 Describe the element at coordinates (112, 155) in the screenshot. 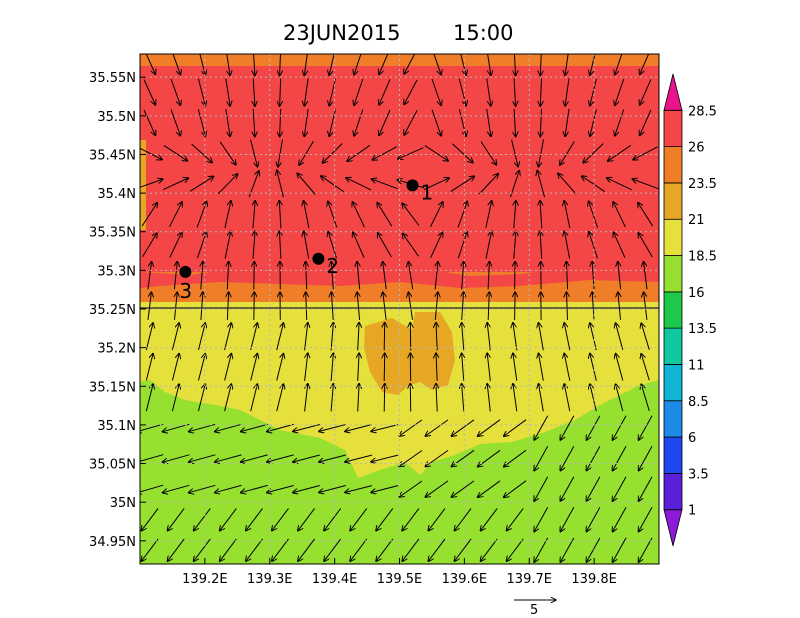

I see `y-tick-label-2: 35.45N` at that location.